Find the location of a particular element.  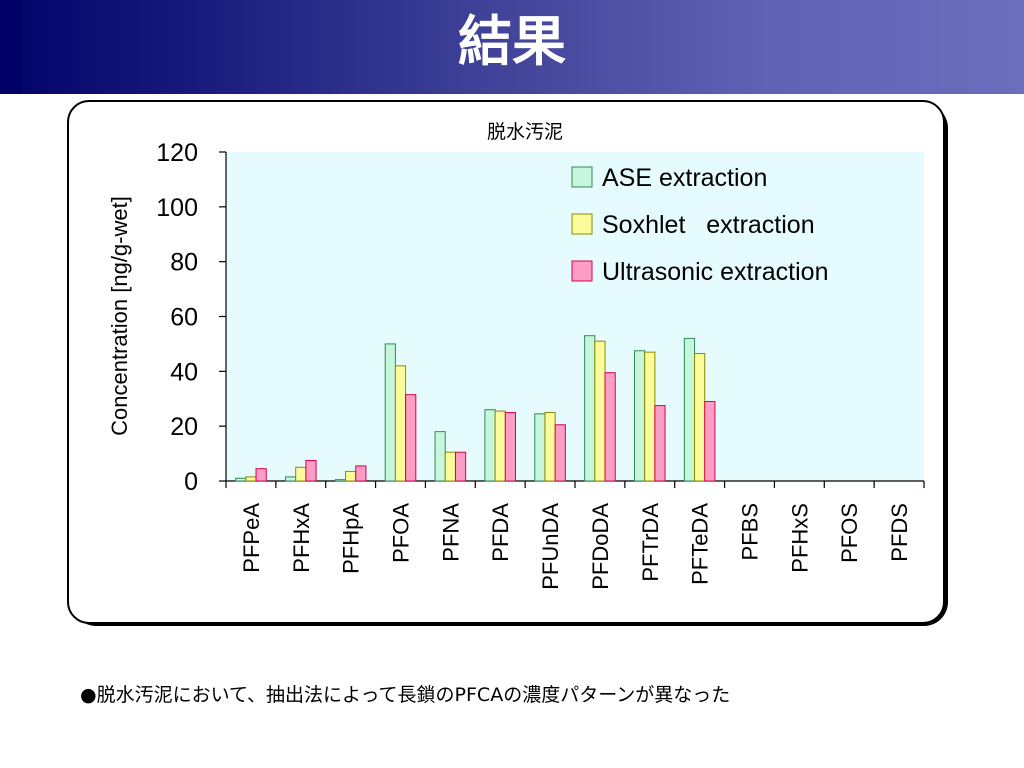

x-tick-label: PFHpA is located at coordinates (351, 538).